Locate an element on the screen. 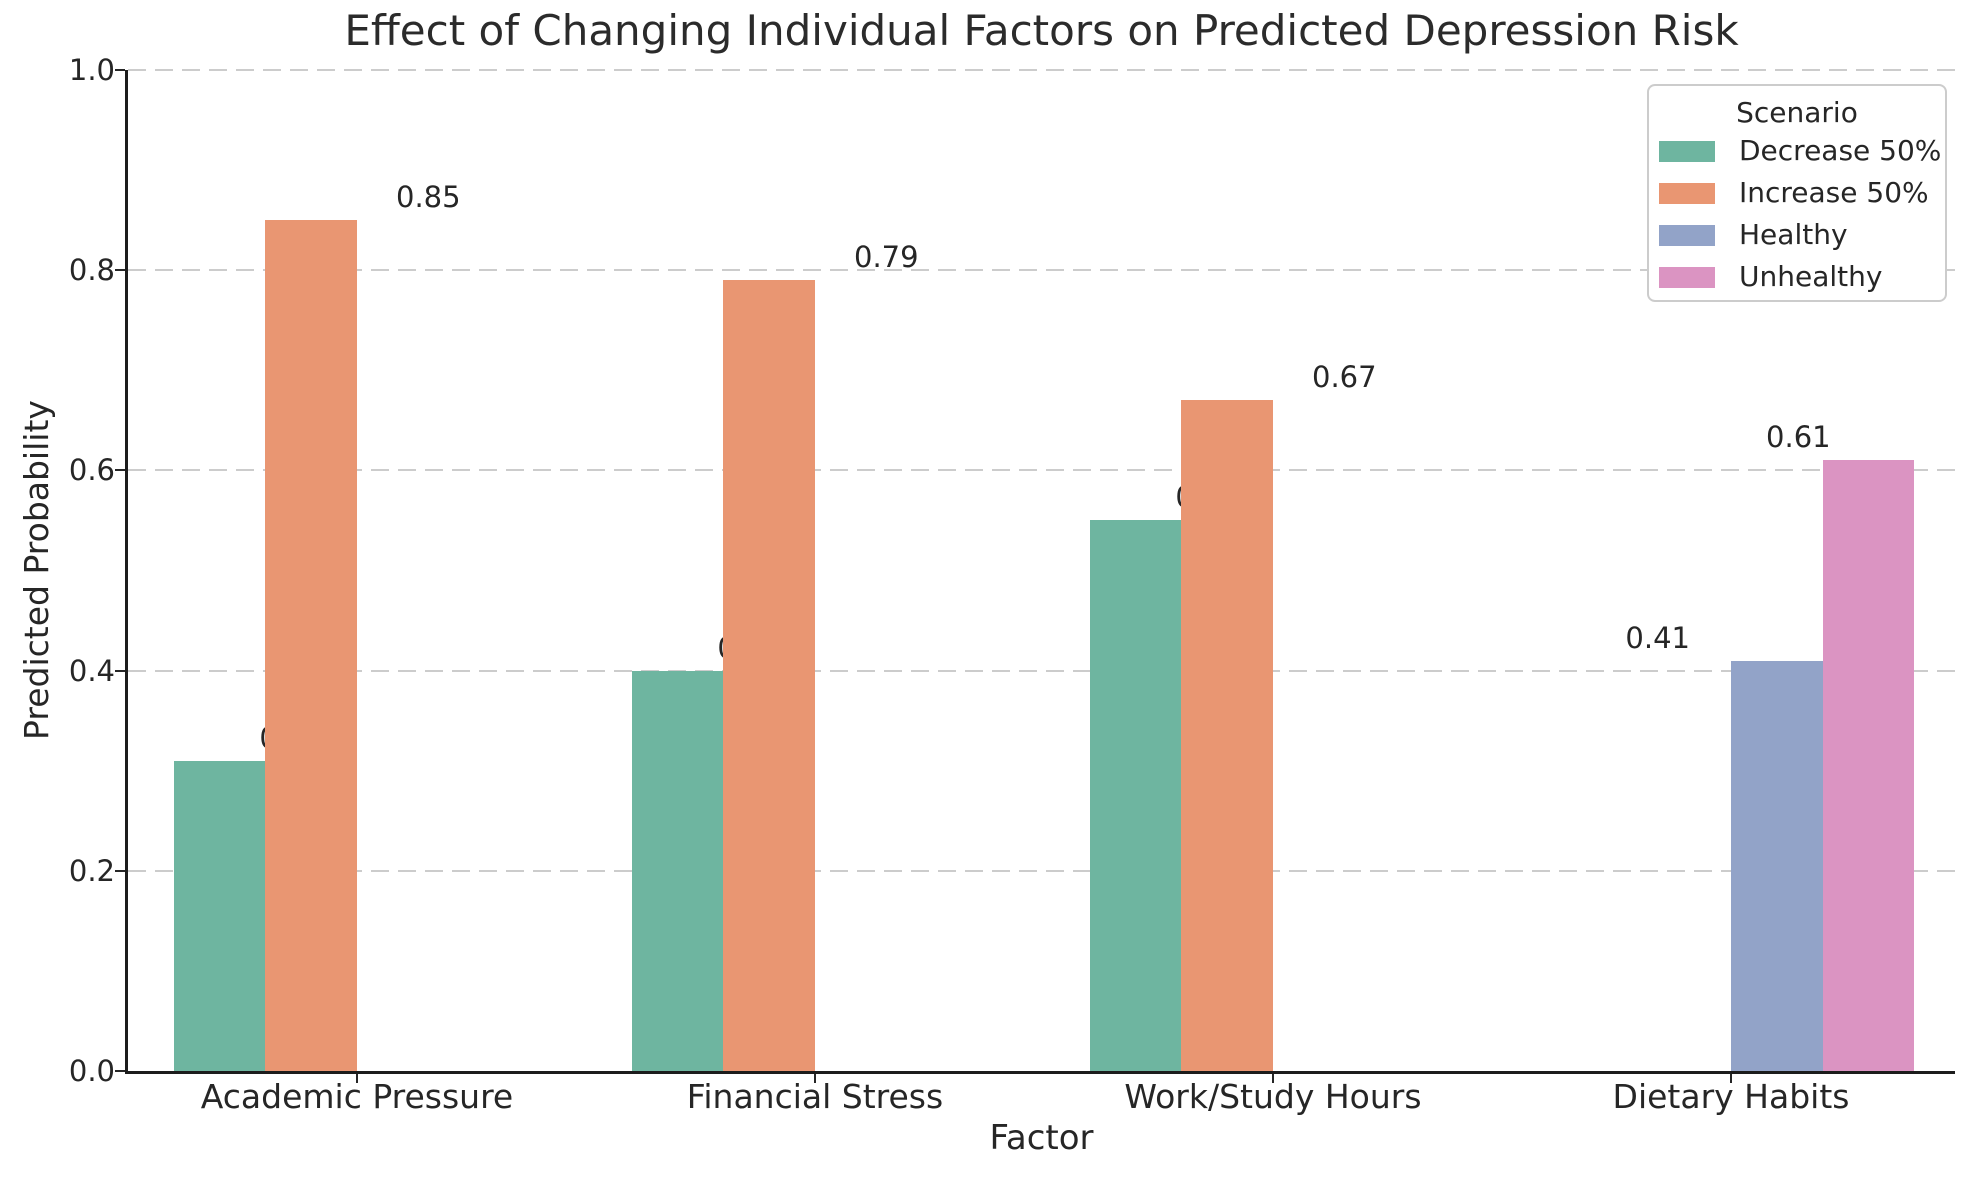 The height and width of the screenshot is (1180, 1980). y-tick-label: 0.6 is located at coordinates (91, 470).